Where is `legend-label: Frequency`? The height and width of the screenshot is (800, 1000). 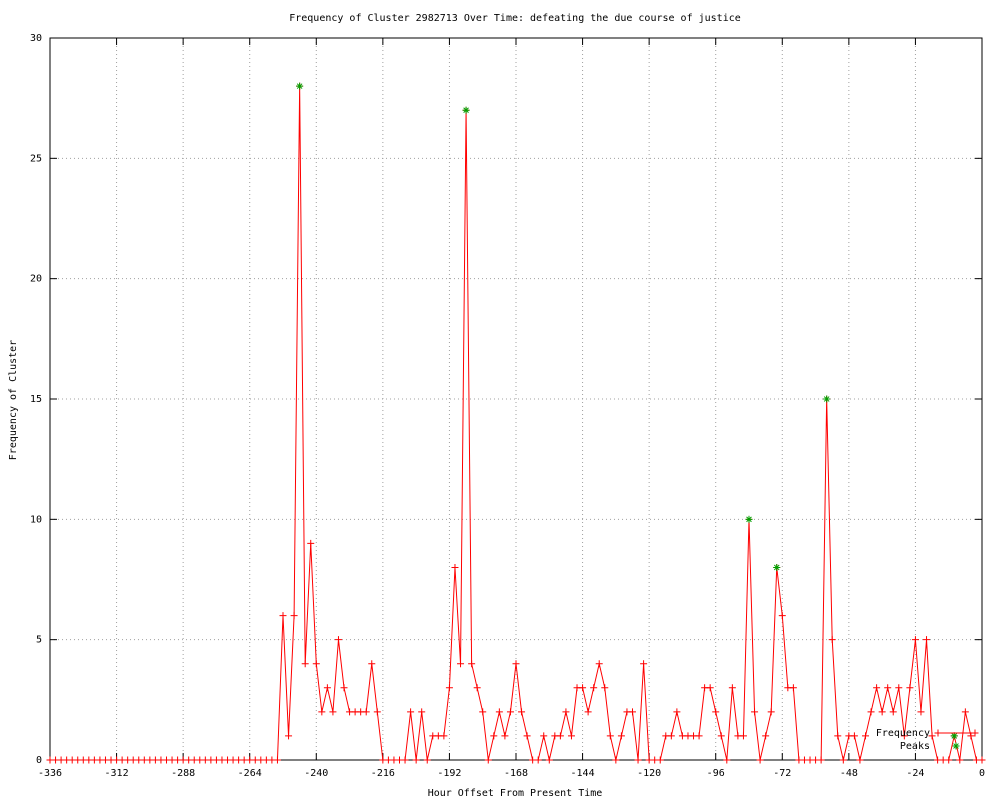 legend-label: Frequency is located at coordinates (903, 733).